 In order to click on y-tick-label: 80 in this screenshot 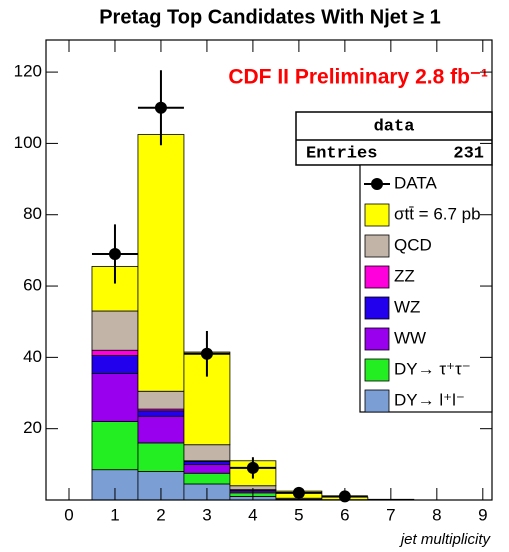, I will do `click(32, 213)`.